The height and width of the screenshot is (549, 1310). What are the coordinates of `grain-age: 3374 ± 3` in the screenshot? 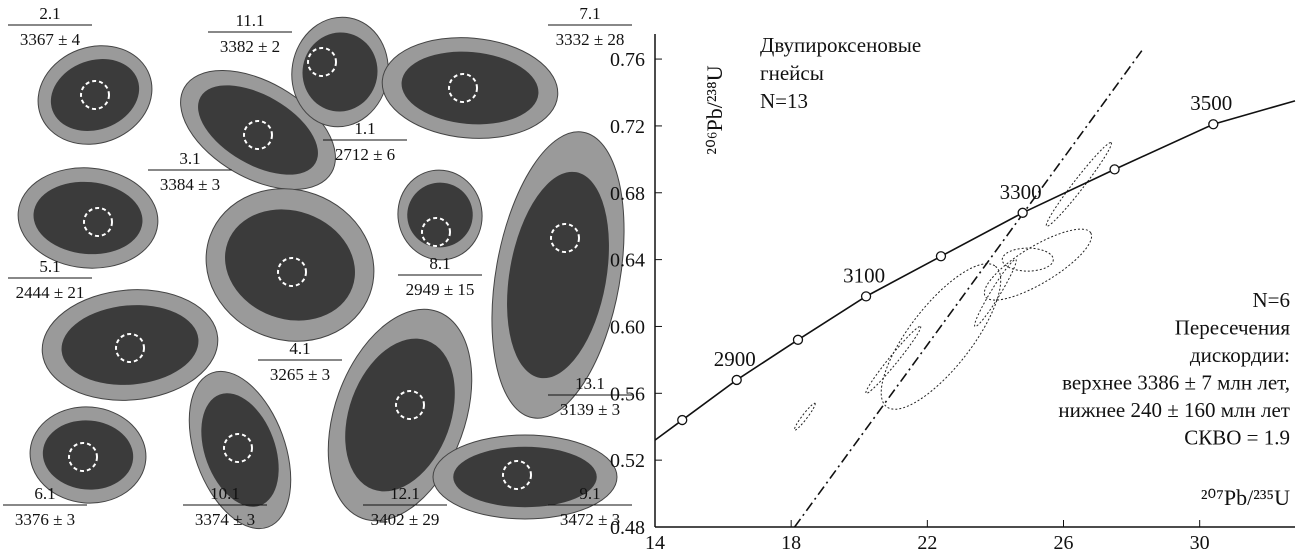 It's located at (225, 519).